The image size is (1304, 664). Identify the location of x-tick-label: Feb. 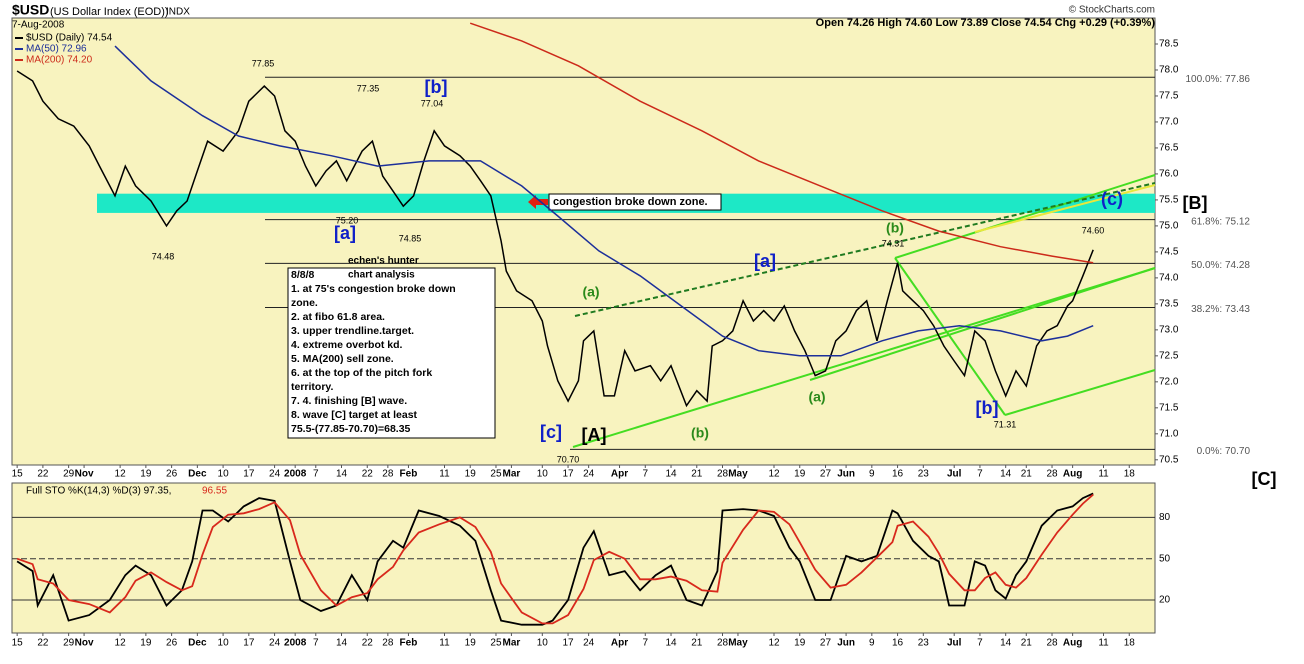
(409, 643).